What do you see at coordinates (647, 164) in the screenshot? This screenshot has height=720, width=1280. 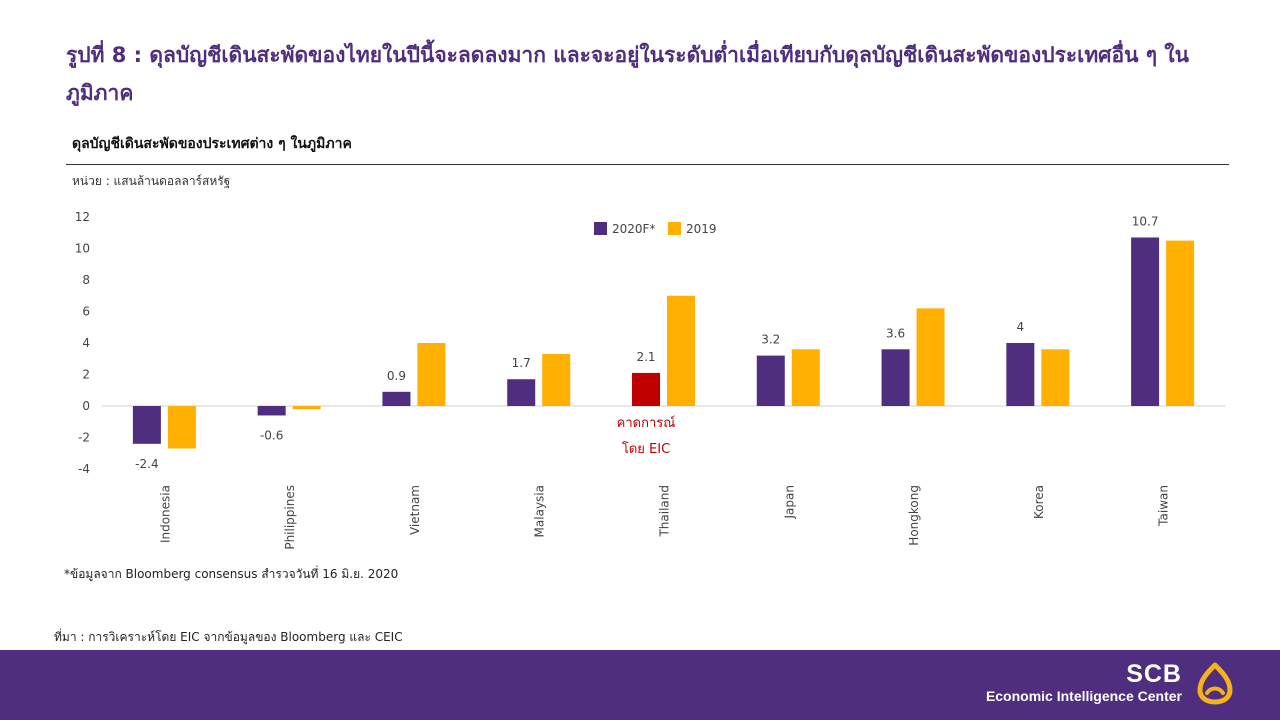 I see `heading-divider` at bounding box center [647, 164].